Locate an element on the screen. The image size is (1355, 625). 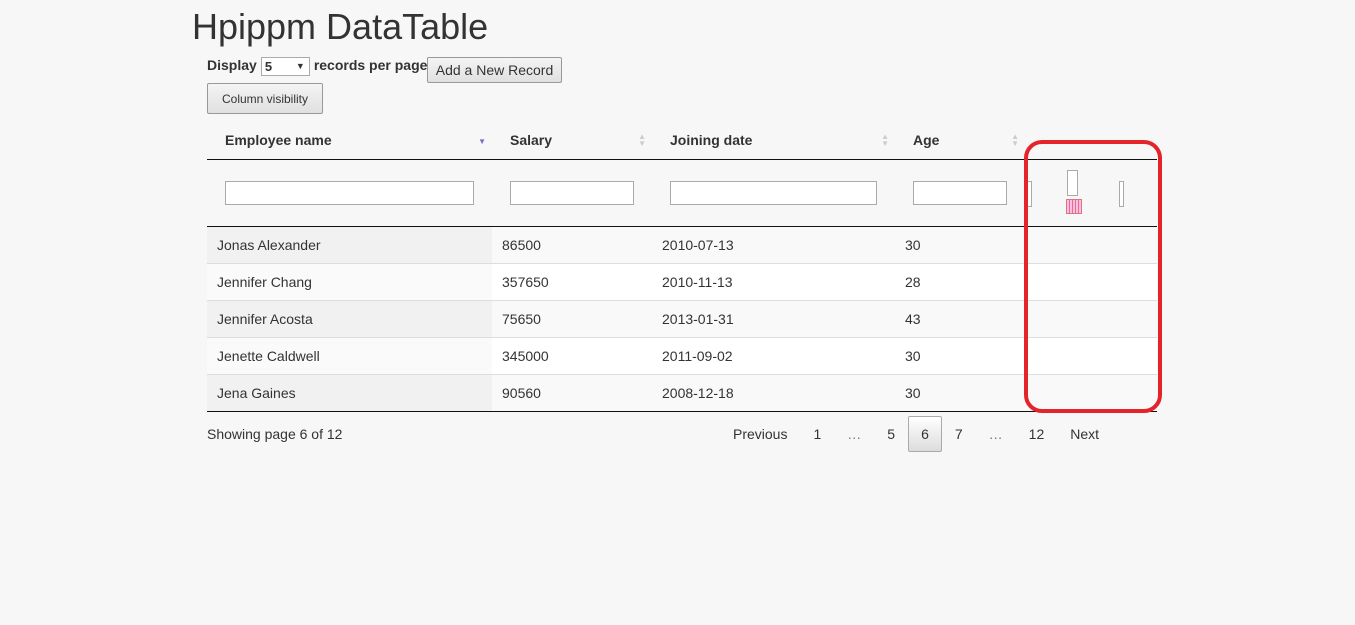
salary-cell: 86500 is located at coordinates (572, 245).